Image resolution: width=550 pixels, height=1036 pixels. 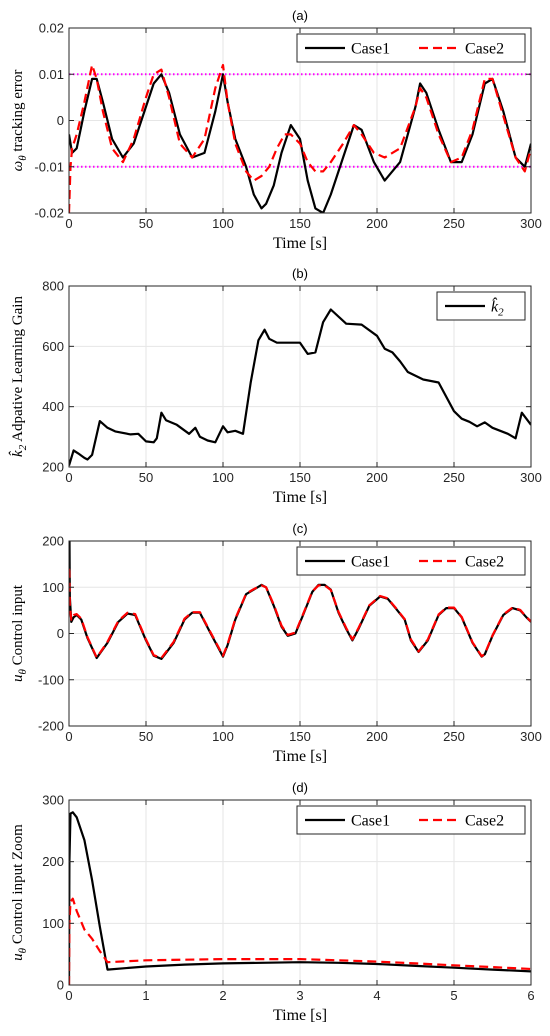 What do you see at coordinates (53, 800) in the screenshot?
I see `y-tick-label: 300` at bounding box center [53, 800].